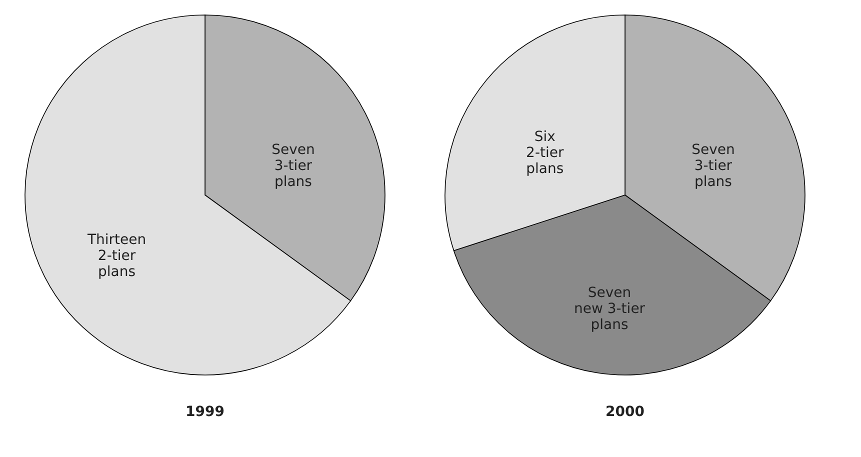 The height and width of the screenshot is (457, 861). What do you see at coordinates (205, 412) in the screenshot?
I see `text: 1999` at bounding box center [205, 412].